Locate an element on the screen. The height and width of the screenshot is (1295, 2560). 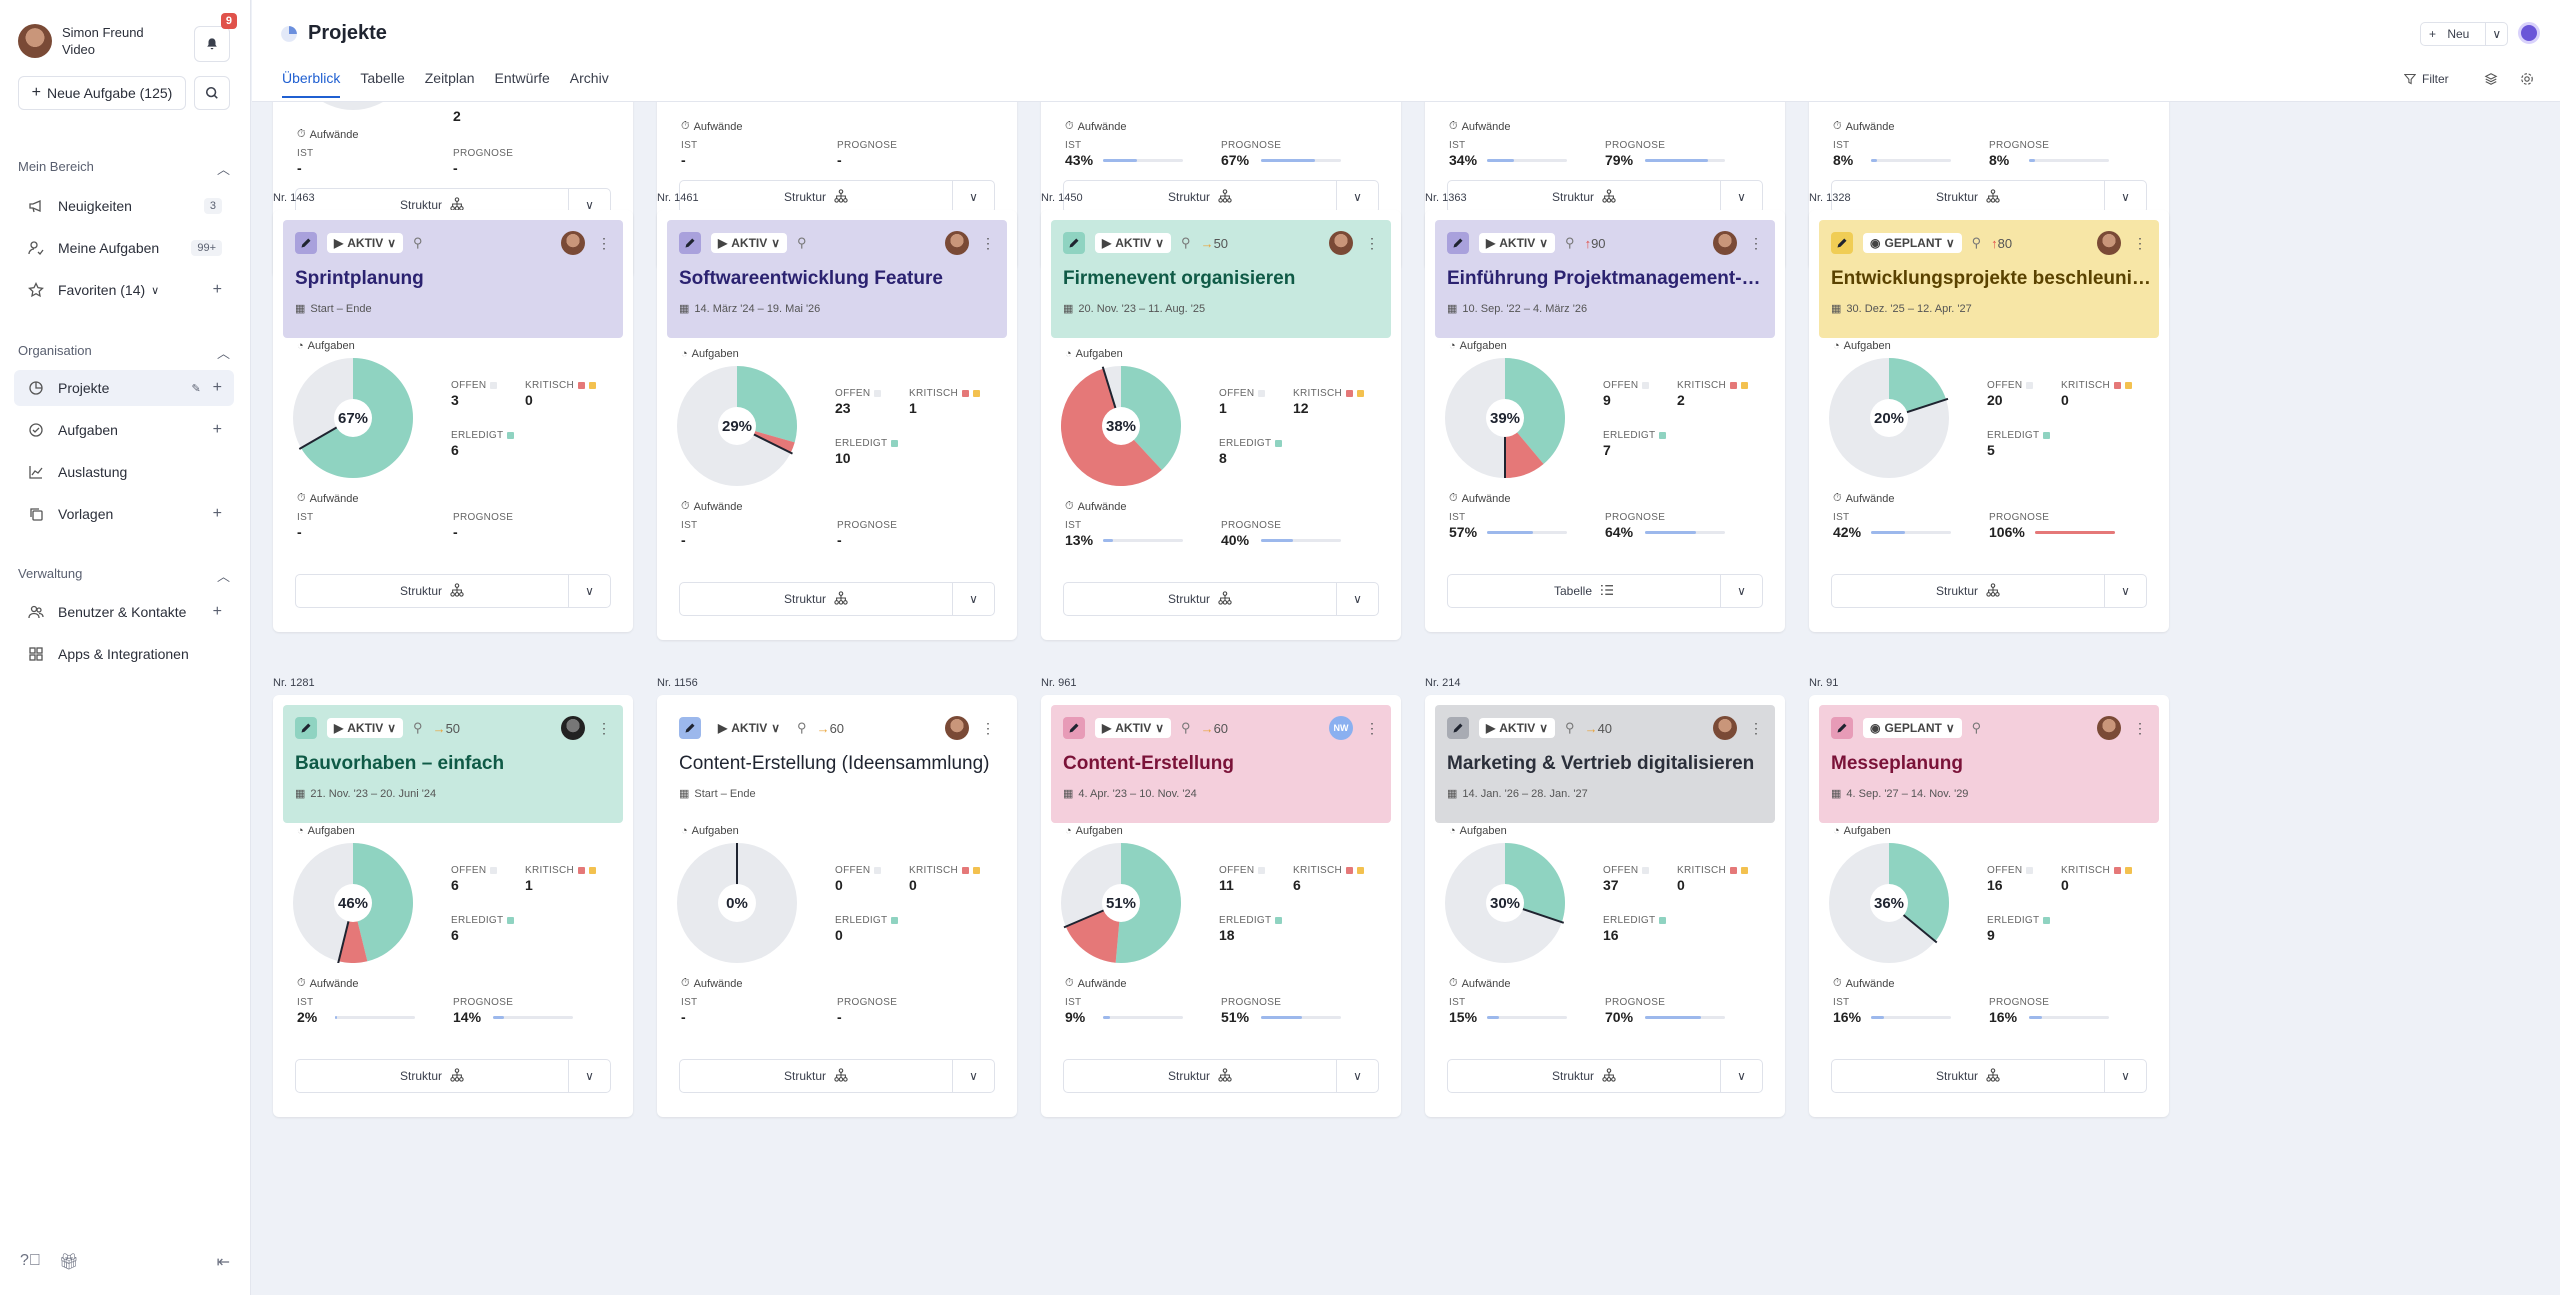
project-title: Bauvorhaben – einfach is located at coordinates (400, 763).